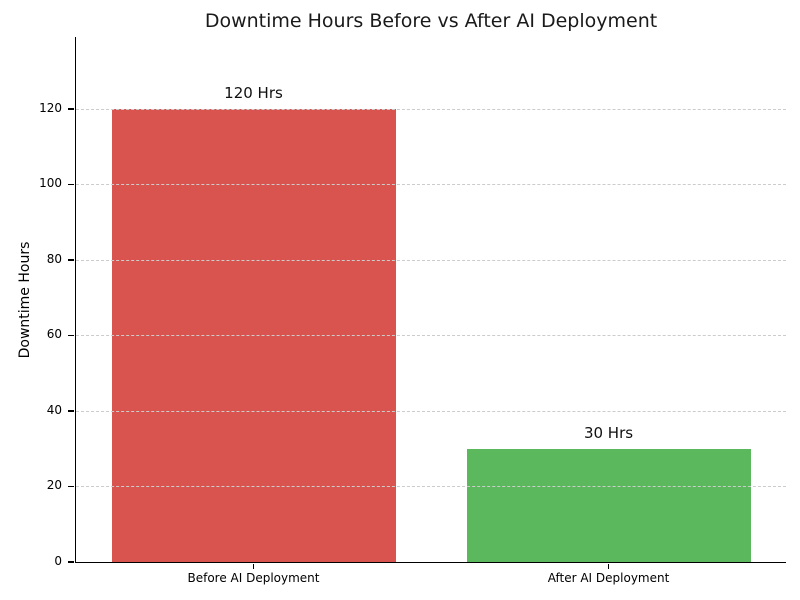  I want to click on bar-value-label-1: 30 Hrs, so click(608, 432).